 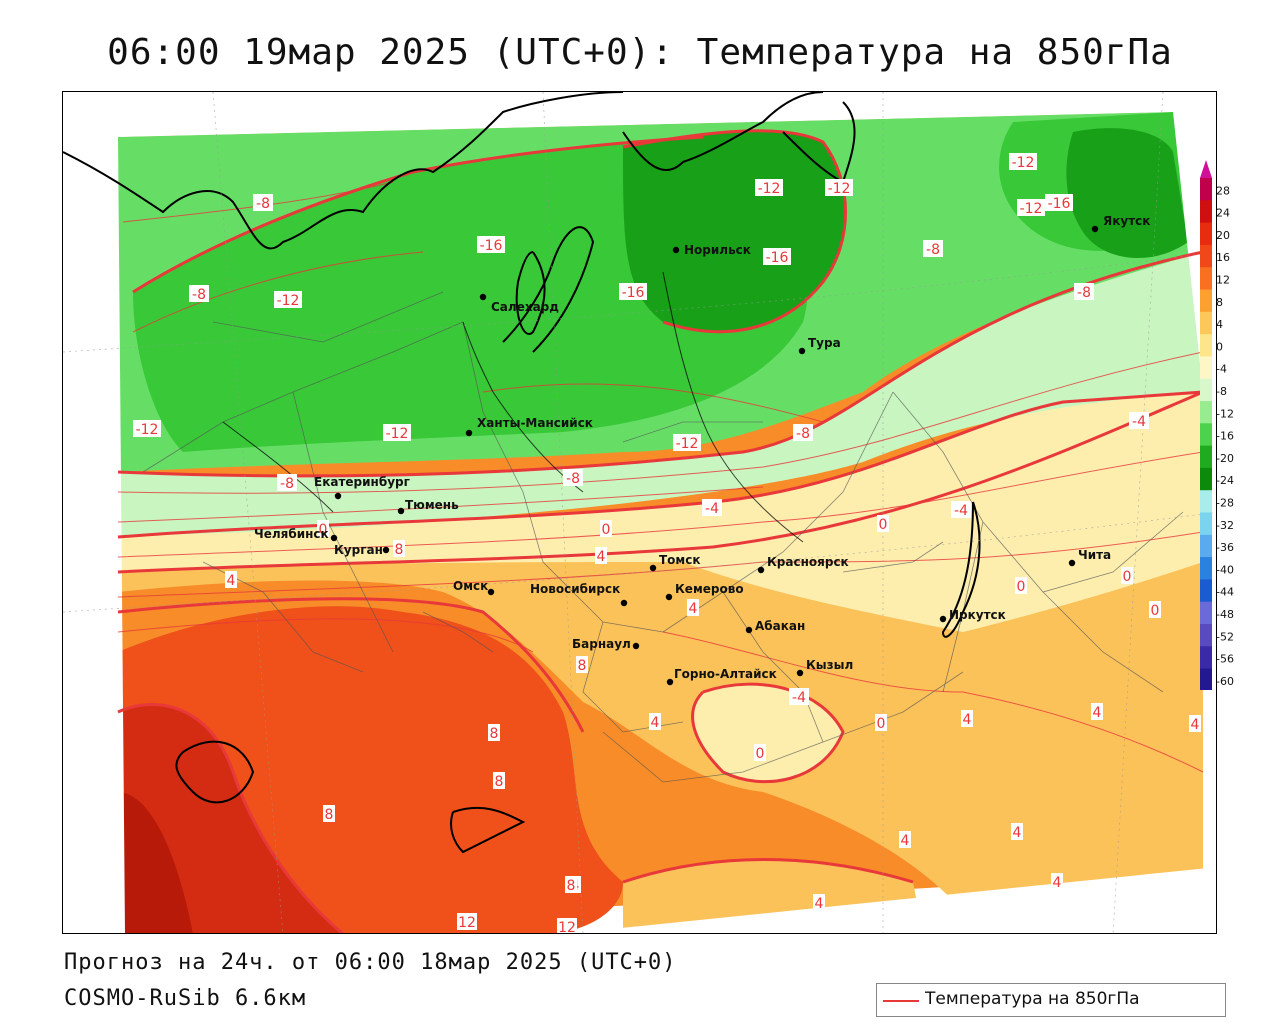 What do you see at coordinates (1094, 555) in the screenshot?
I see `city-label: Чита` at bounding box center [1094, 555].